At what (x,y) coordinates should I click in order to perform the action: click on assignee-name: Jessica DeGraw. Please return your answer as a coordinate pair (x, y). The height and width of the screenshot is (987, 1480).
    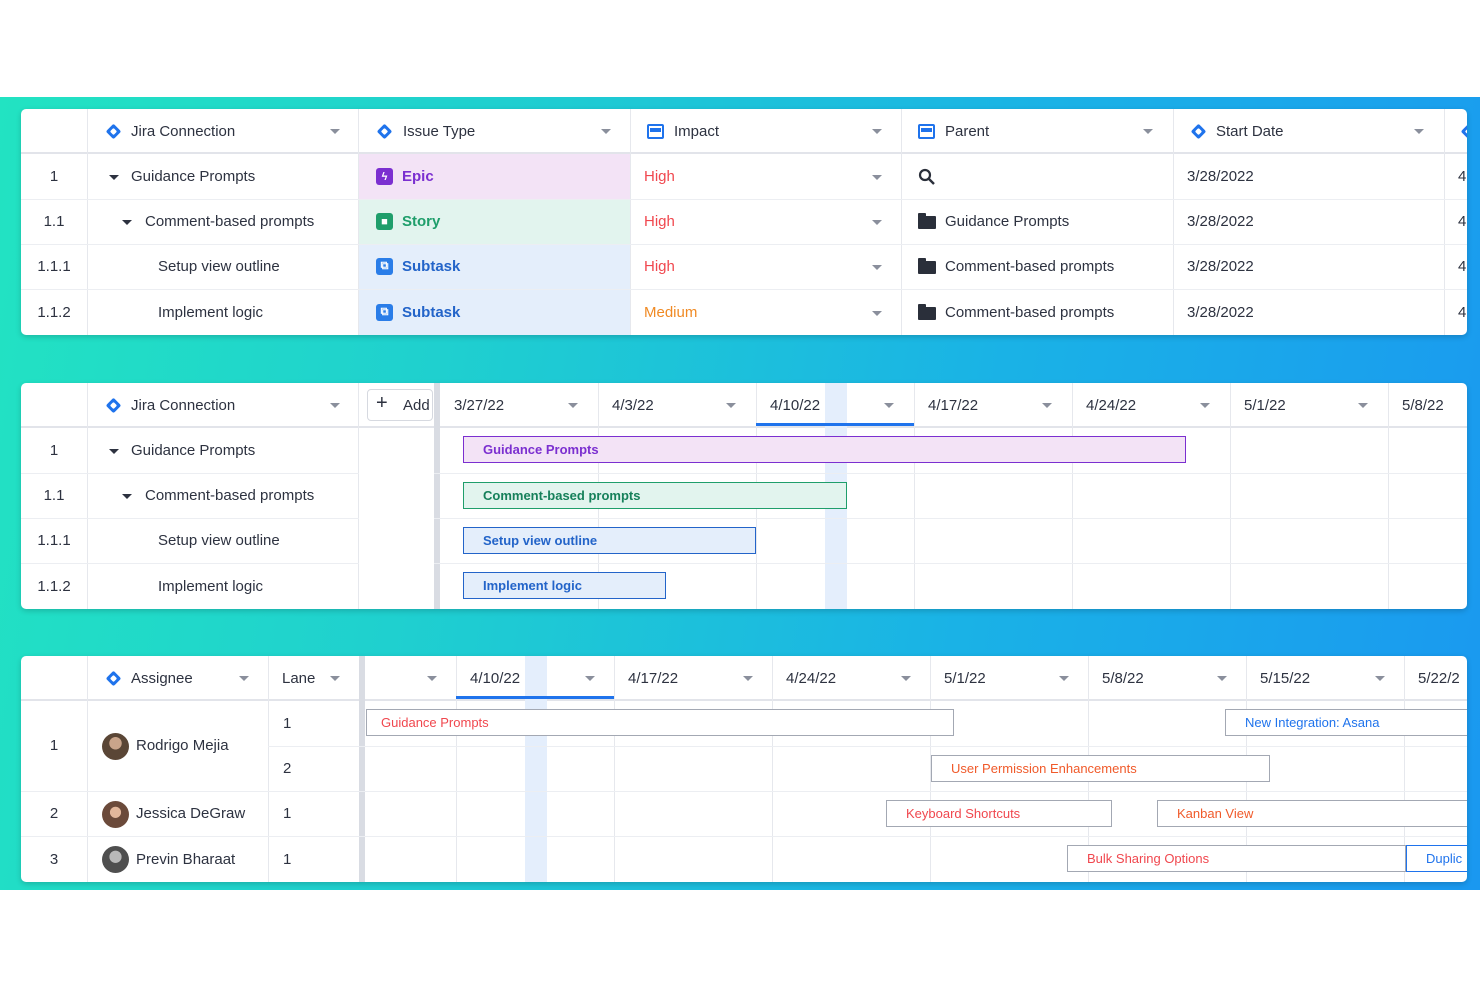
    Looking at the image, I should click on (191, 813).